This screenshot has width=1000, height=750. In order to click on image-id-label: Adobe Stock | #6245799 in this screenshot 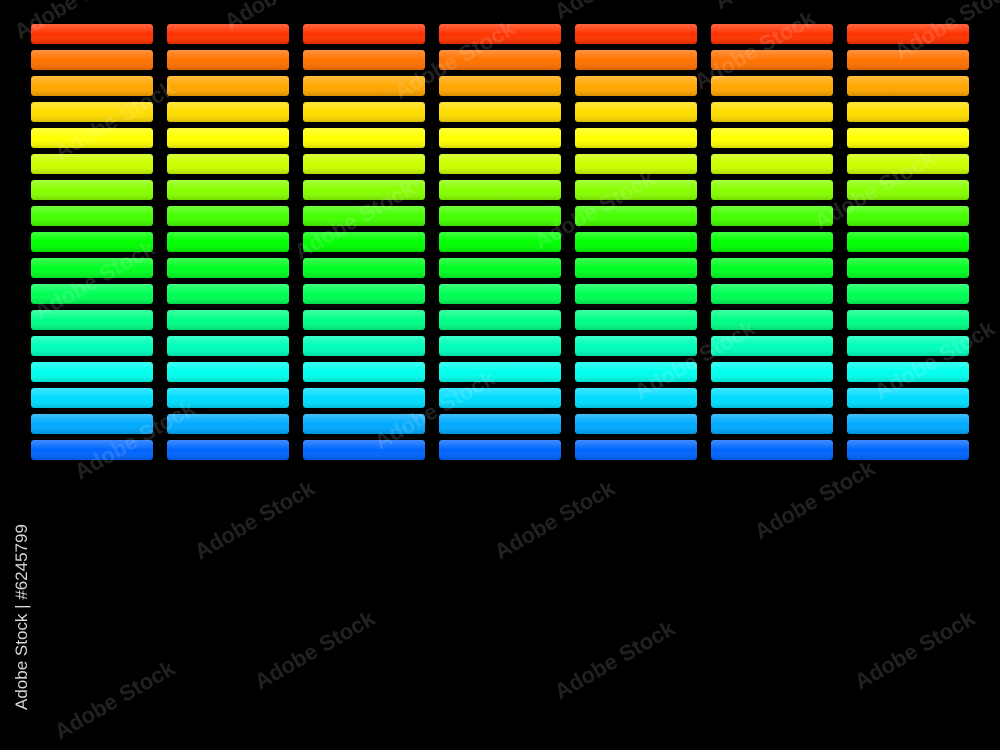, I will do `click(21, 617)`.